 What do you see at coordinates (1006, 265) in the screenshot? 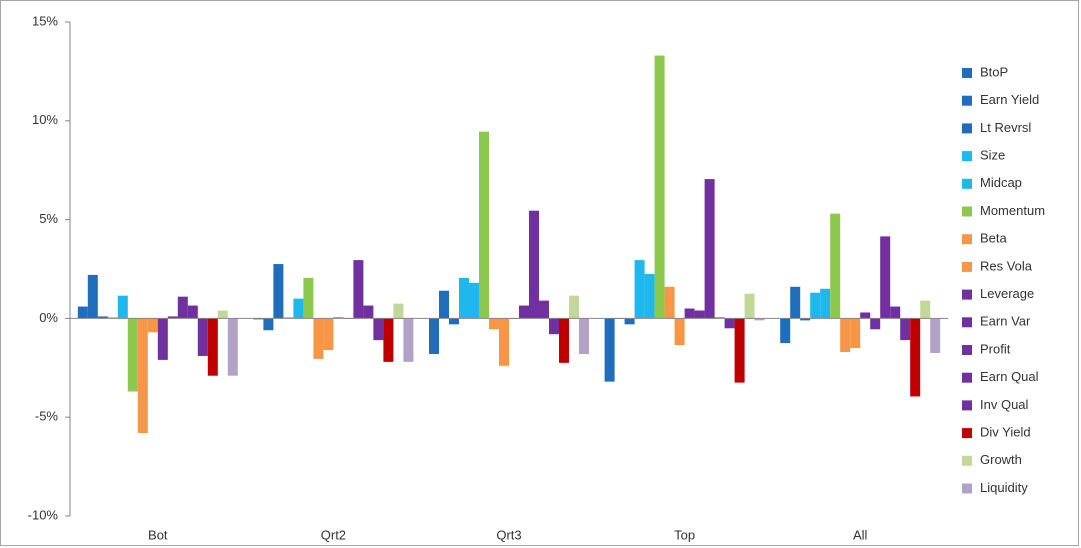
I see `legend-label: Res Vola` at bounding box center [1006, 265].